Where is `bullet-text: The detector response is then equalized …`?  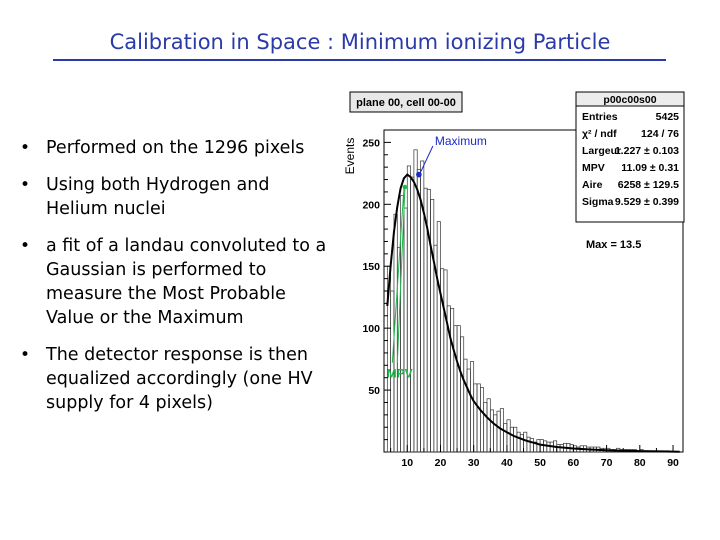
bullet-text: The detector response is then equalized … is located at coordinates (179, 379).